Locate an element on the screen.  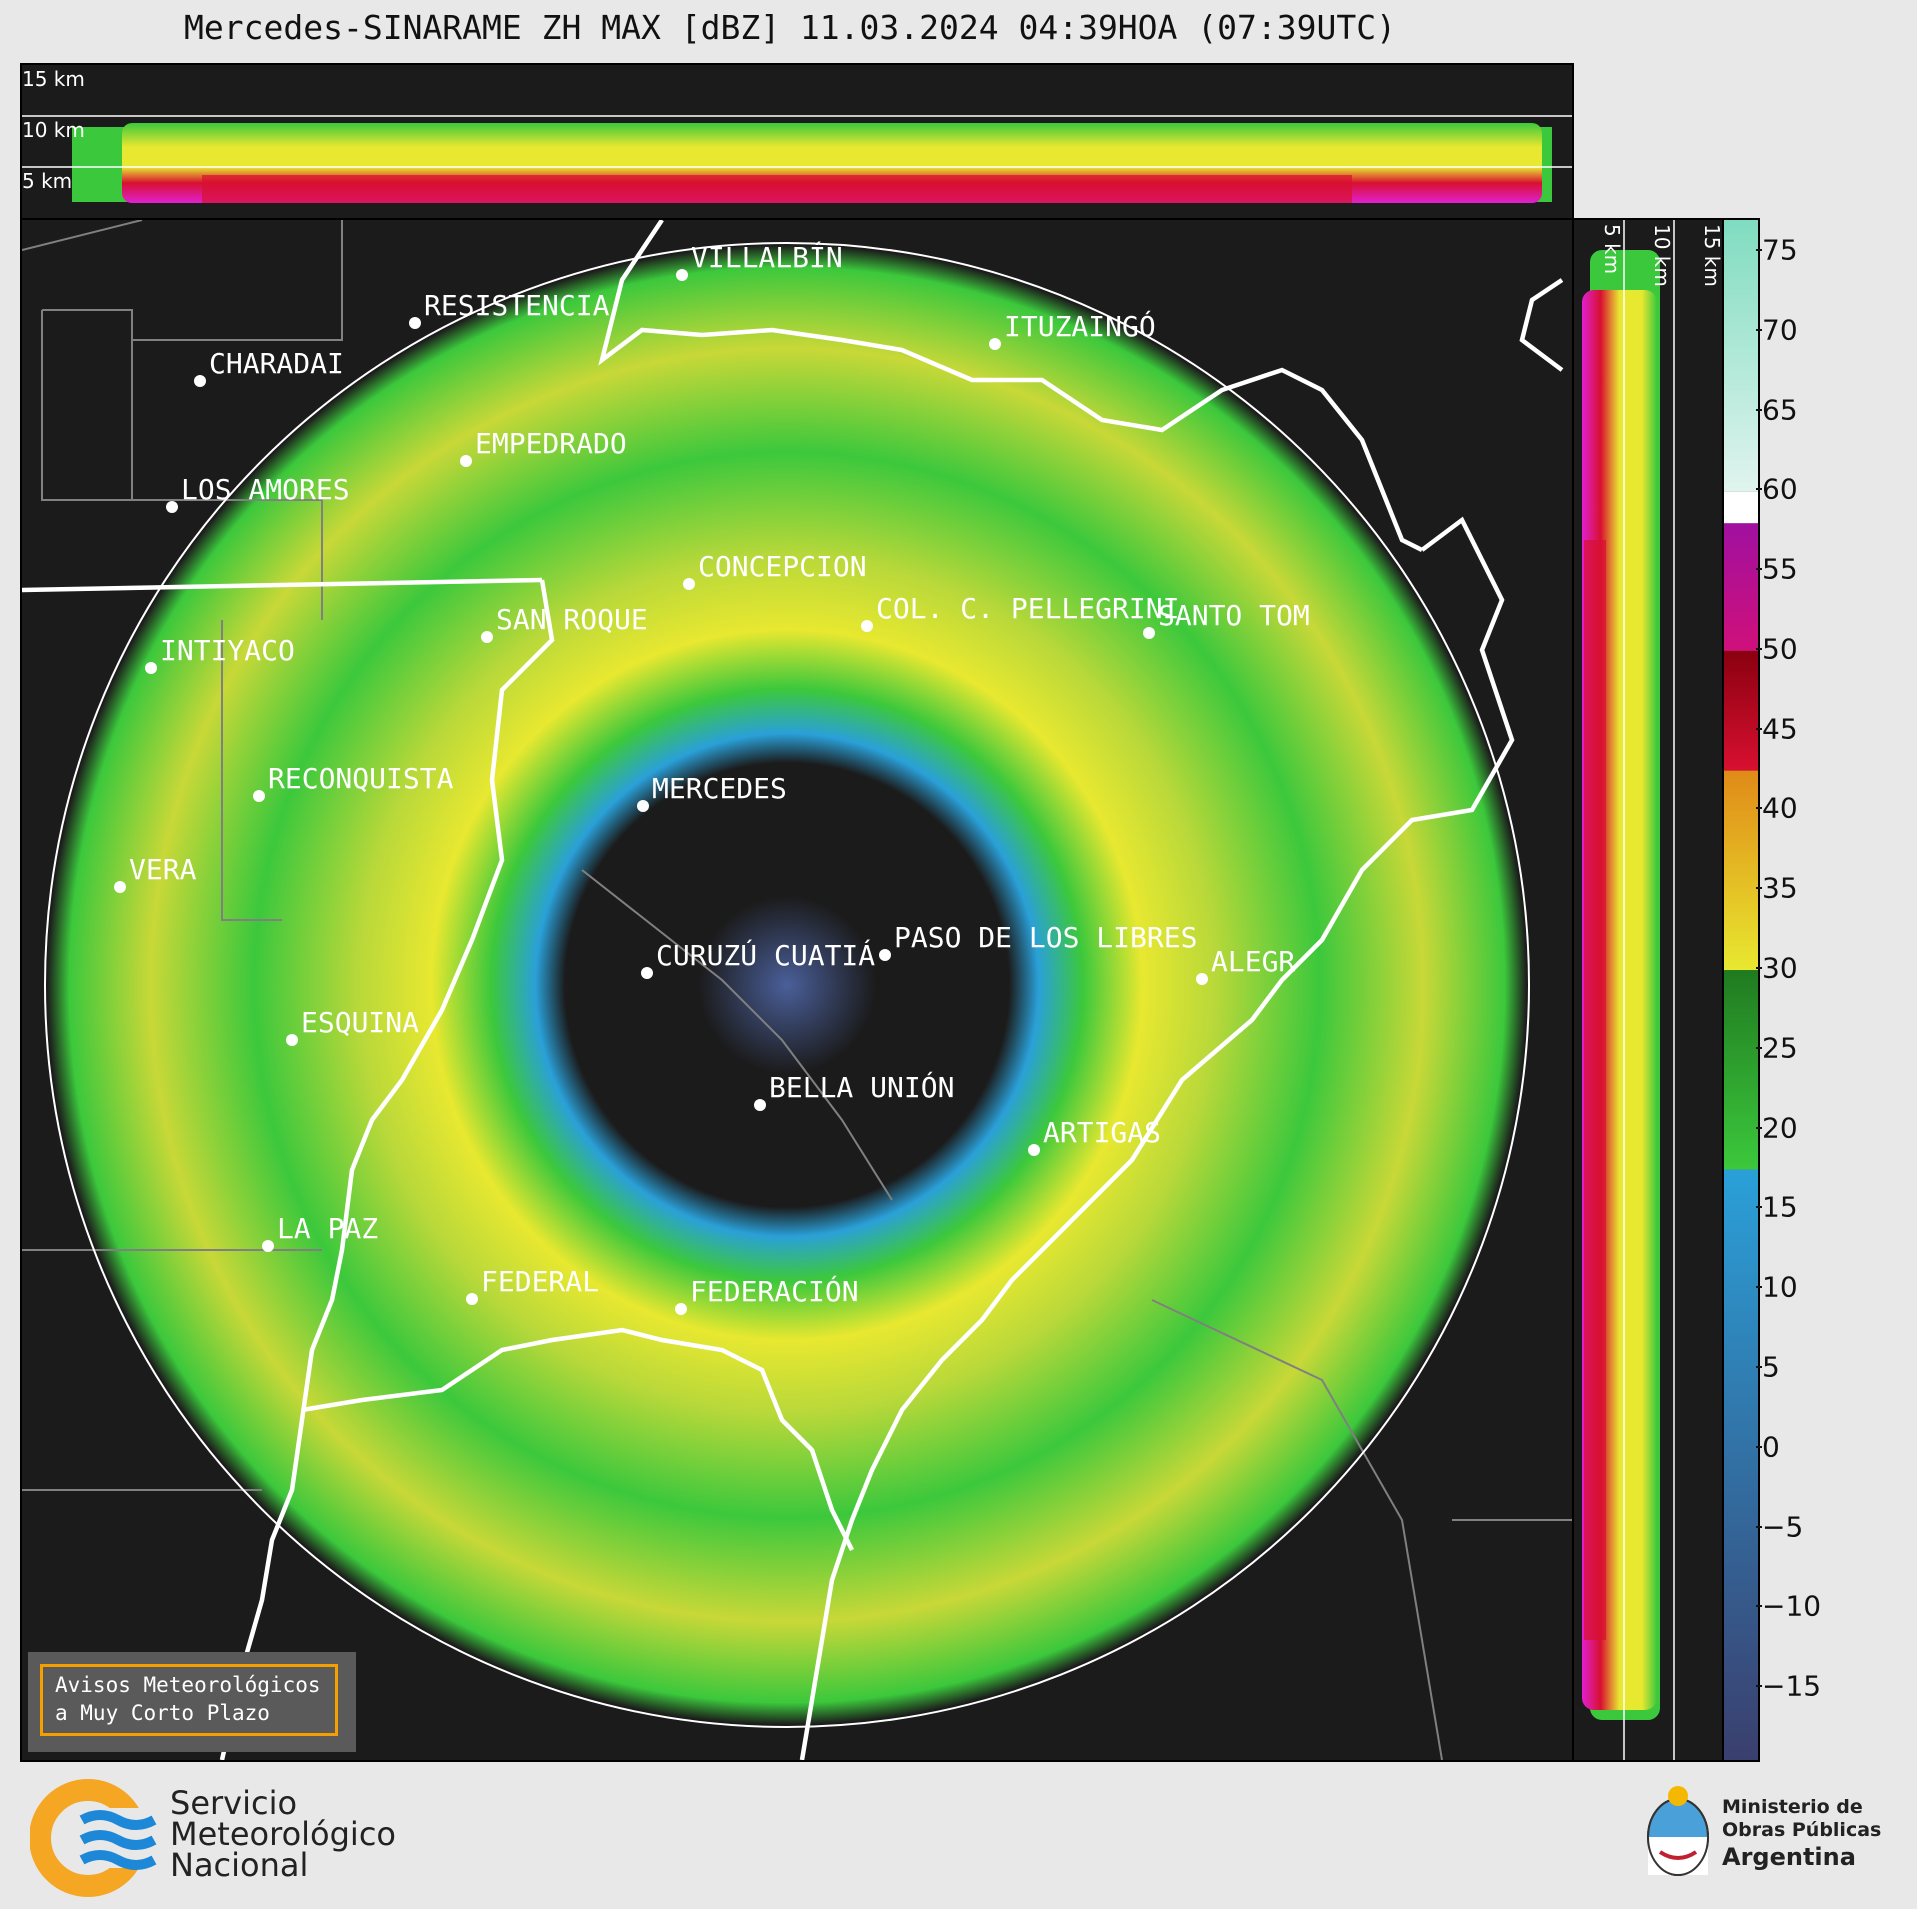
national-shield-icon is located at coordinates (1678, 1831).